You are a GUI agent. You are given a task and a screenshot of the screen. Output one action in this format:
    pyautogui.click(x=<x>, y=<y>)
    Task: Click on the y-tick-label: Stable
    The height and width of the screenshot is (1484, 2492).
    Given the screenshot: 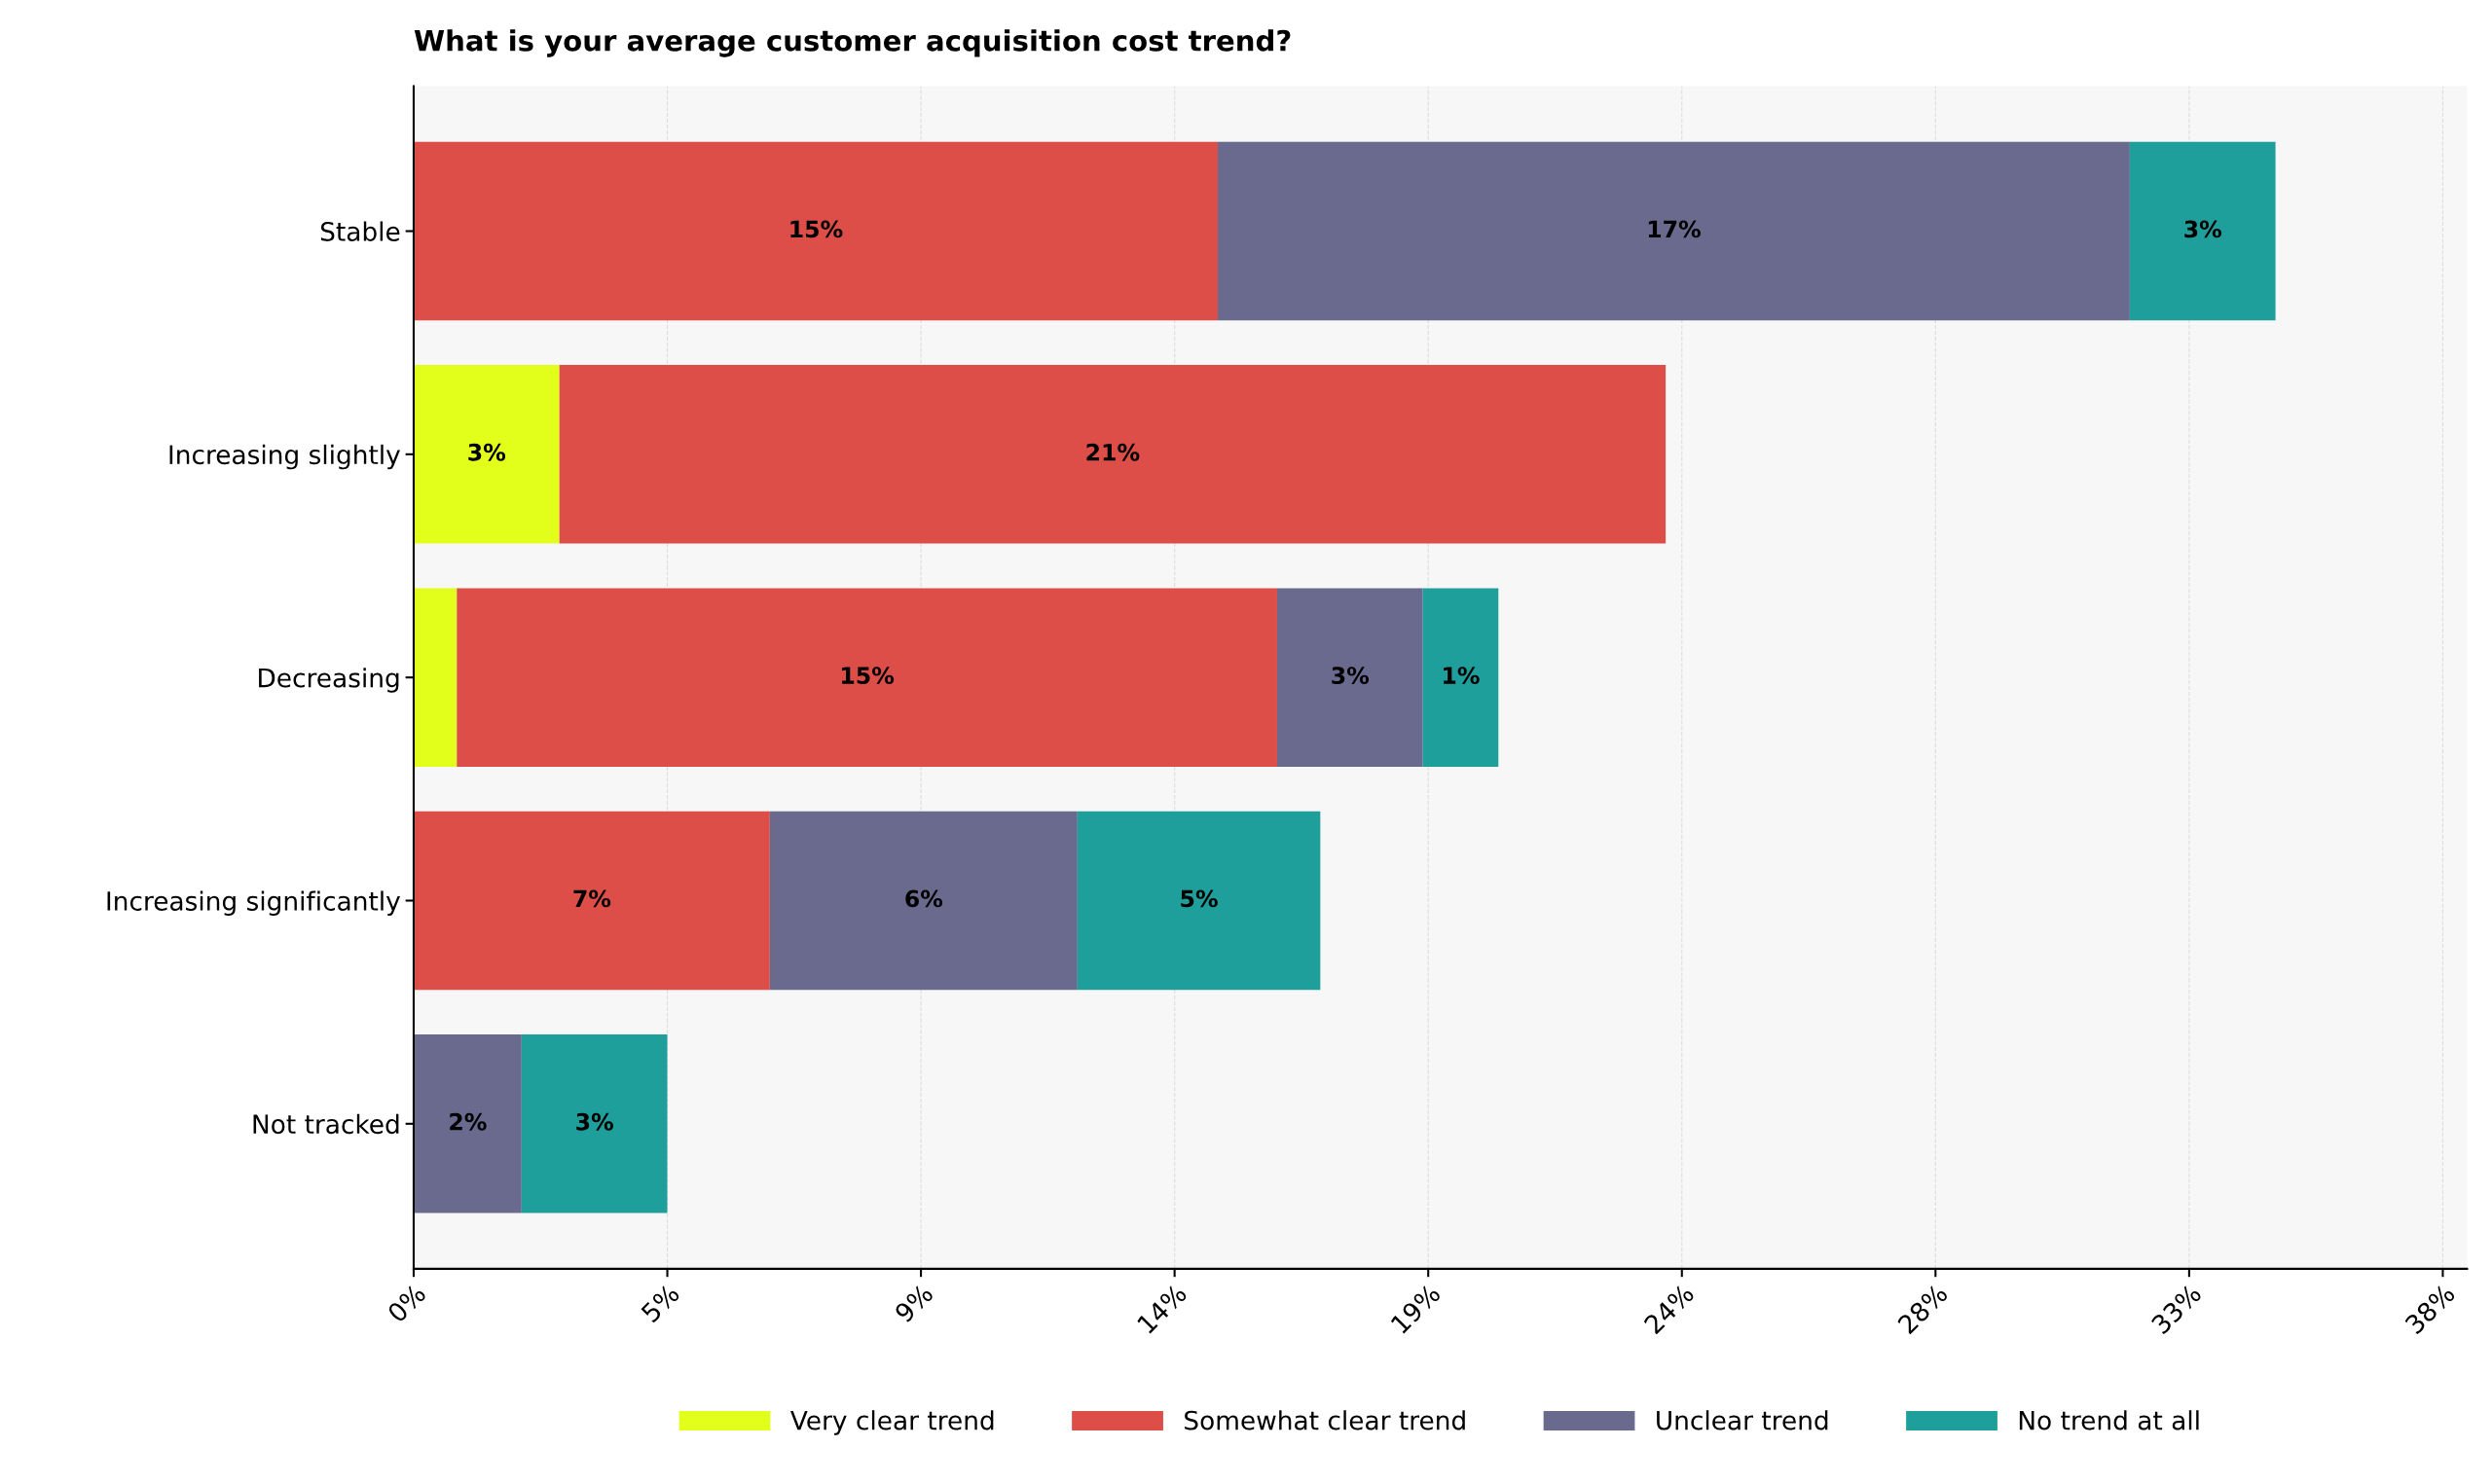 What is the action you would take?
    pyautogui.click(x=360, y=231)
    